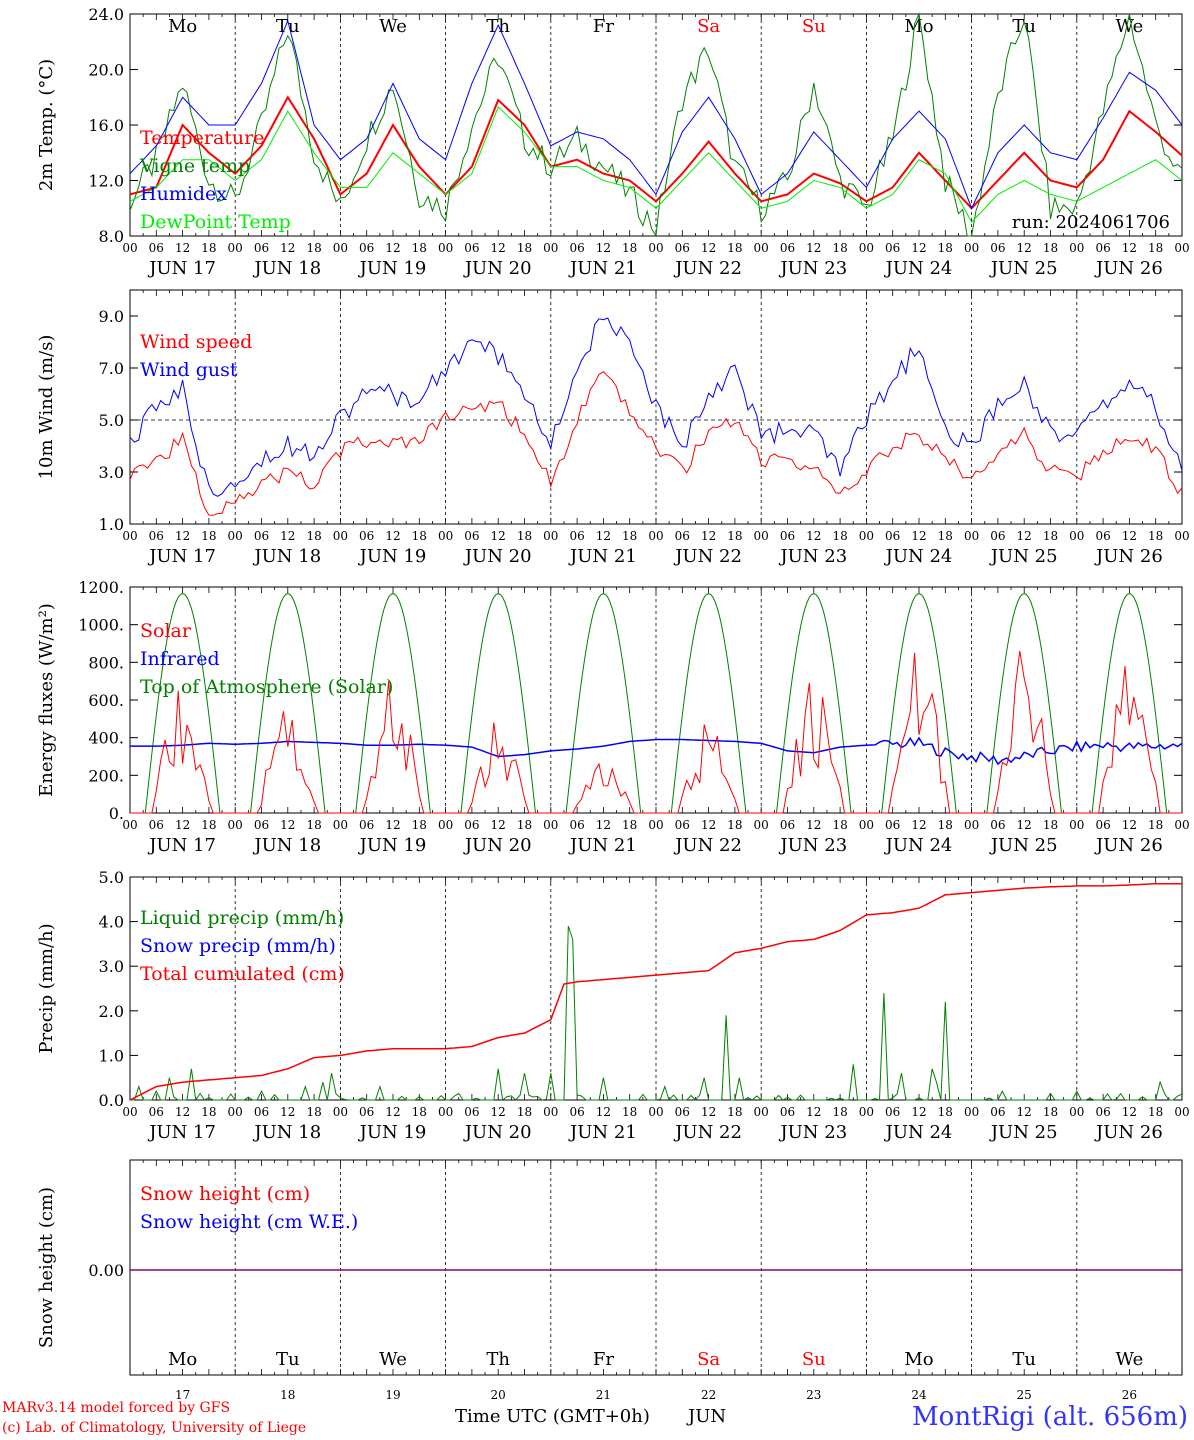 This screenshot has width=1194, height=1440. I want to click on day-number-label: 19, so click(392, 1395).